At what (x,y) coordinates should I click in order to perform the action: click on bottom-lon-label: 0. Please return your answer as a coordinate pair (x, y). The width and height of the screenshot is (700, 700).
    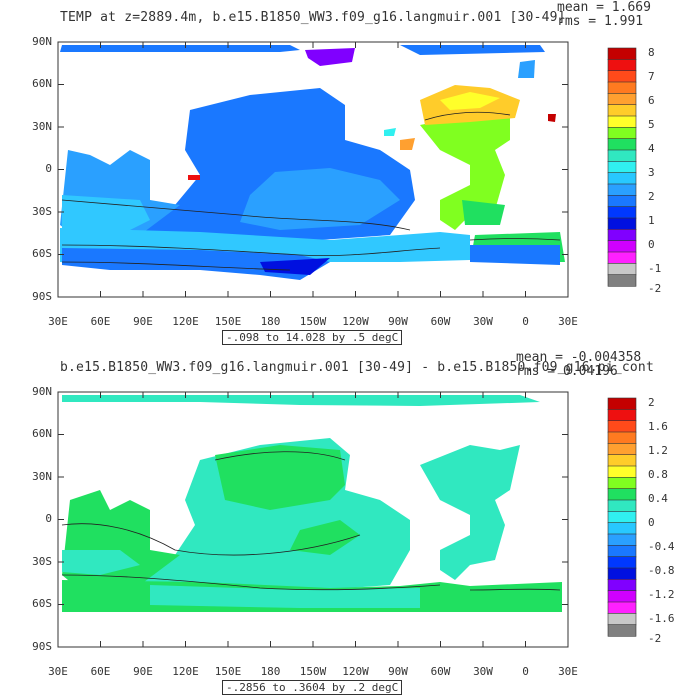
    Looking at the image, I should click on (525, 671).